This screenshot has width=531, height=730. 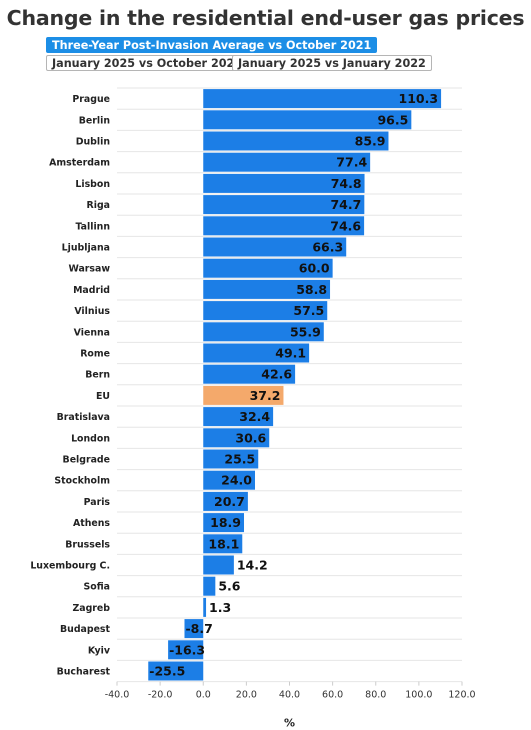 I want to click on category-label: Ljubljana, so click(x=86, y=248).